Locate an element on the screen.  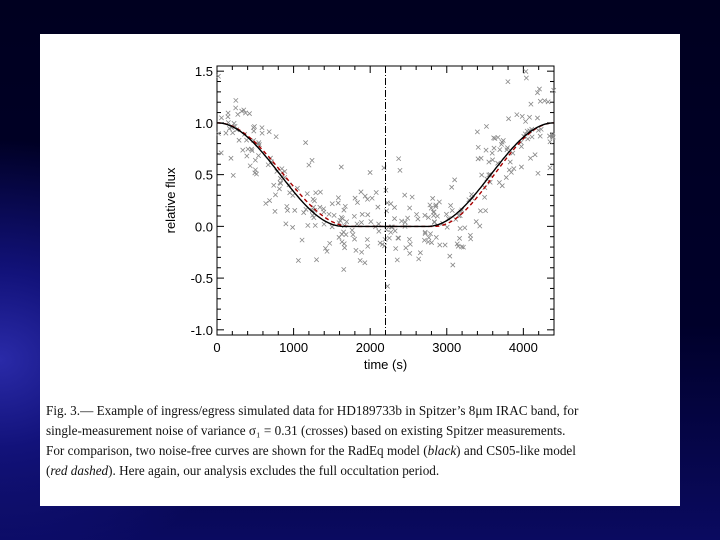
caption-black-word: black is located at coordinates (442, 450).